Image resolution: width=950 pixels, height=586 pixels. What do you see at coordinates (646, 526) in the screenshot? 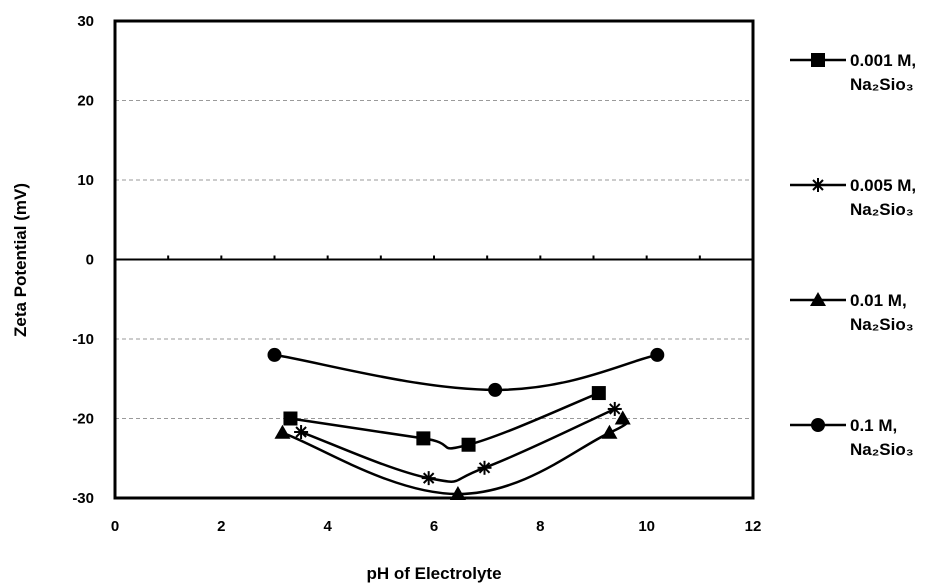
I see `x-tick-label: 10` at bounding box center [646, 526].